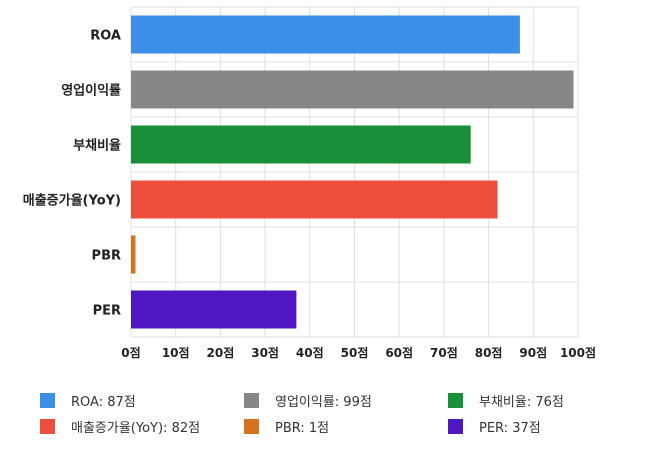  Describe the element at coordinates (91, 91) in the screenshot. I see `category-label: 영업이익률` at that location.